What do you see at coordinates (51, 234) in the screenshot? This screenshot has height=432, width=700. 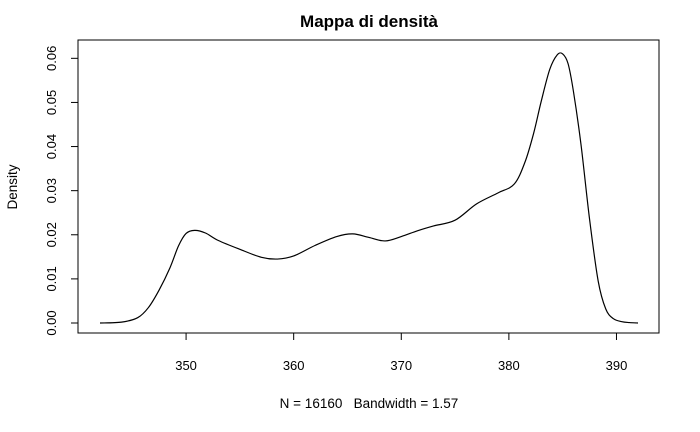 I see `y-tick-label: 0.02` at bounding box center [51, 234].